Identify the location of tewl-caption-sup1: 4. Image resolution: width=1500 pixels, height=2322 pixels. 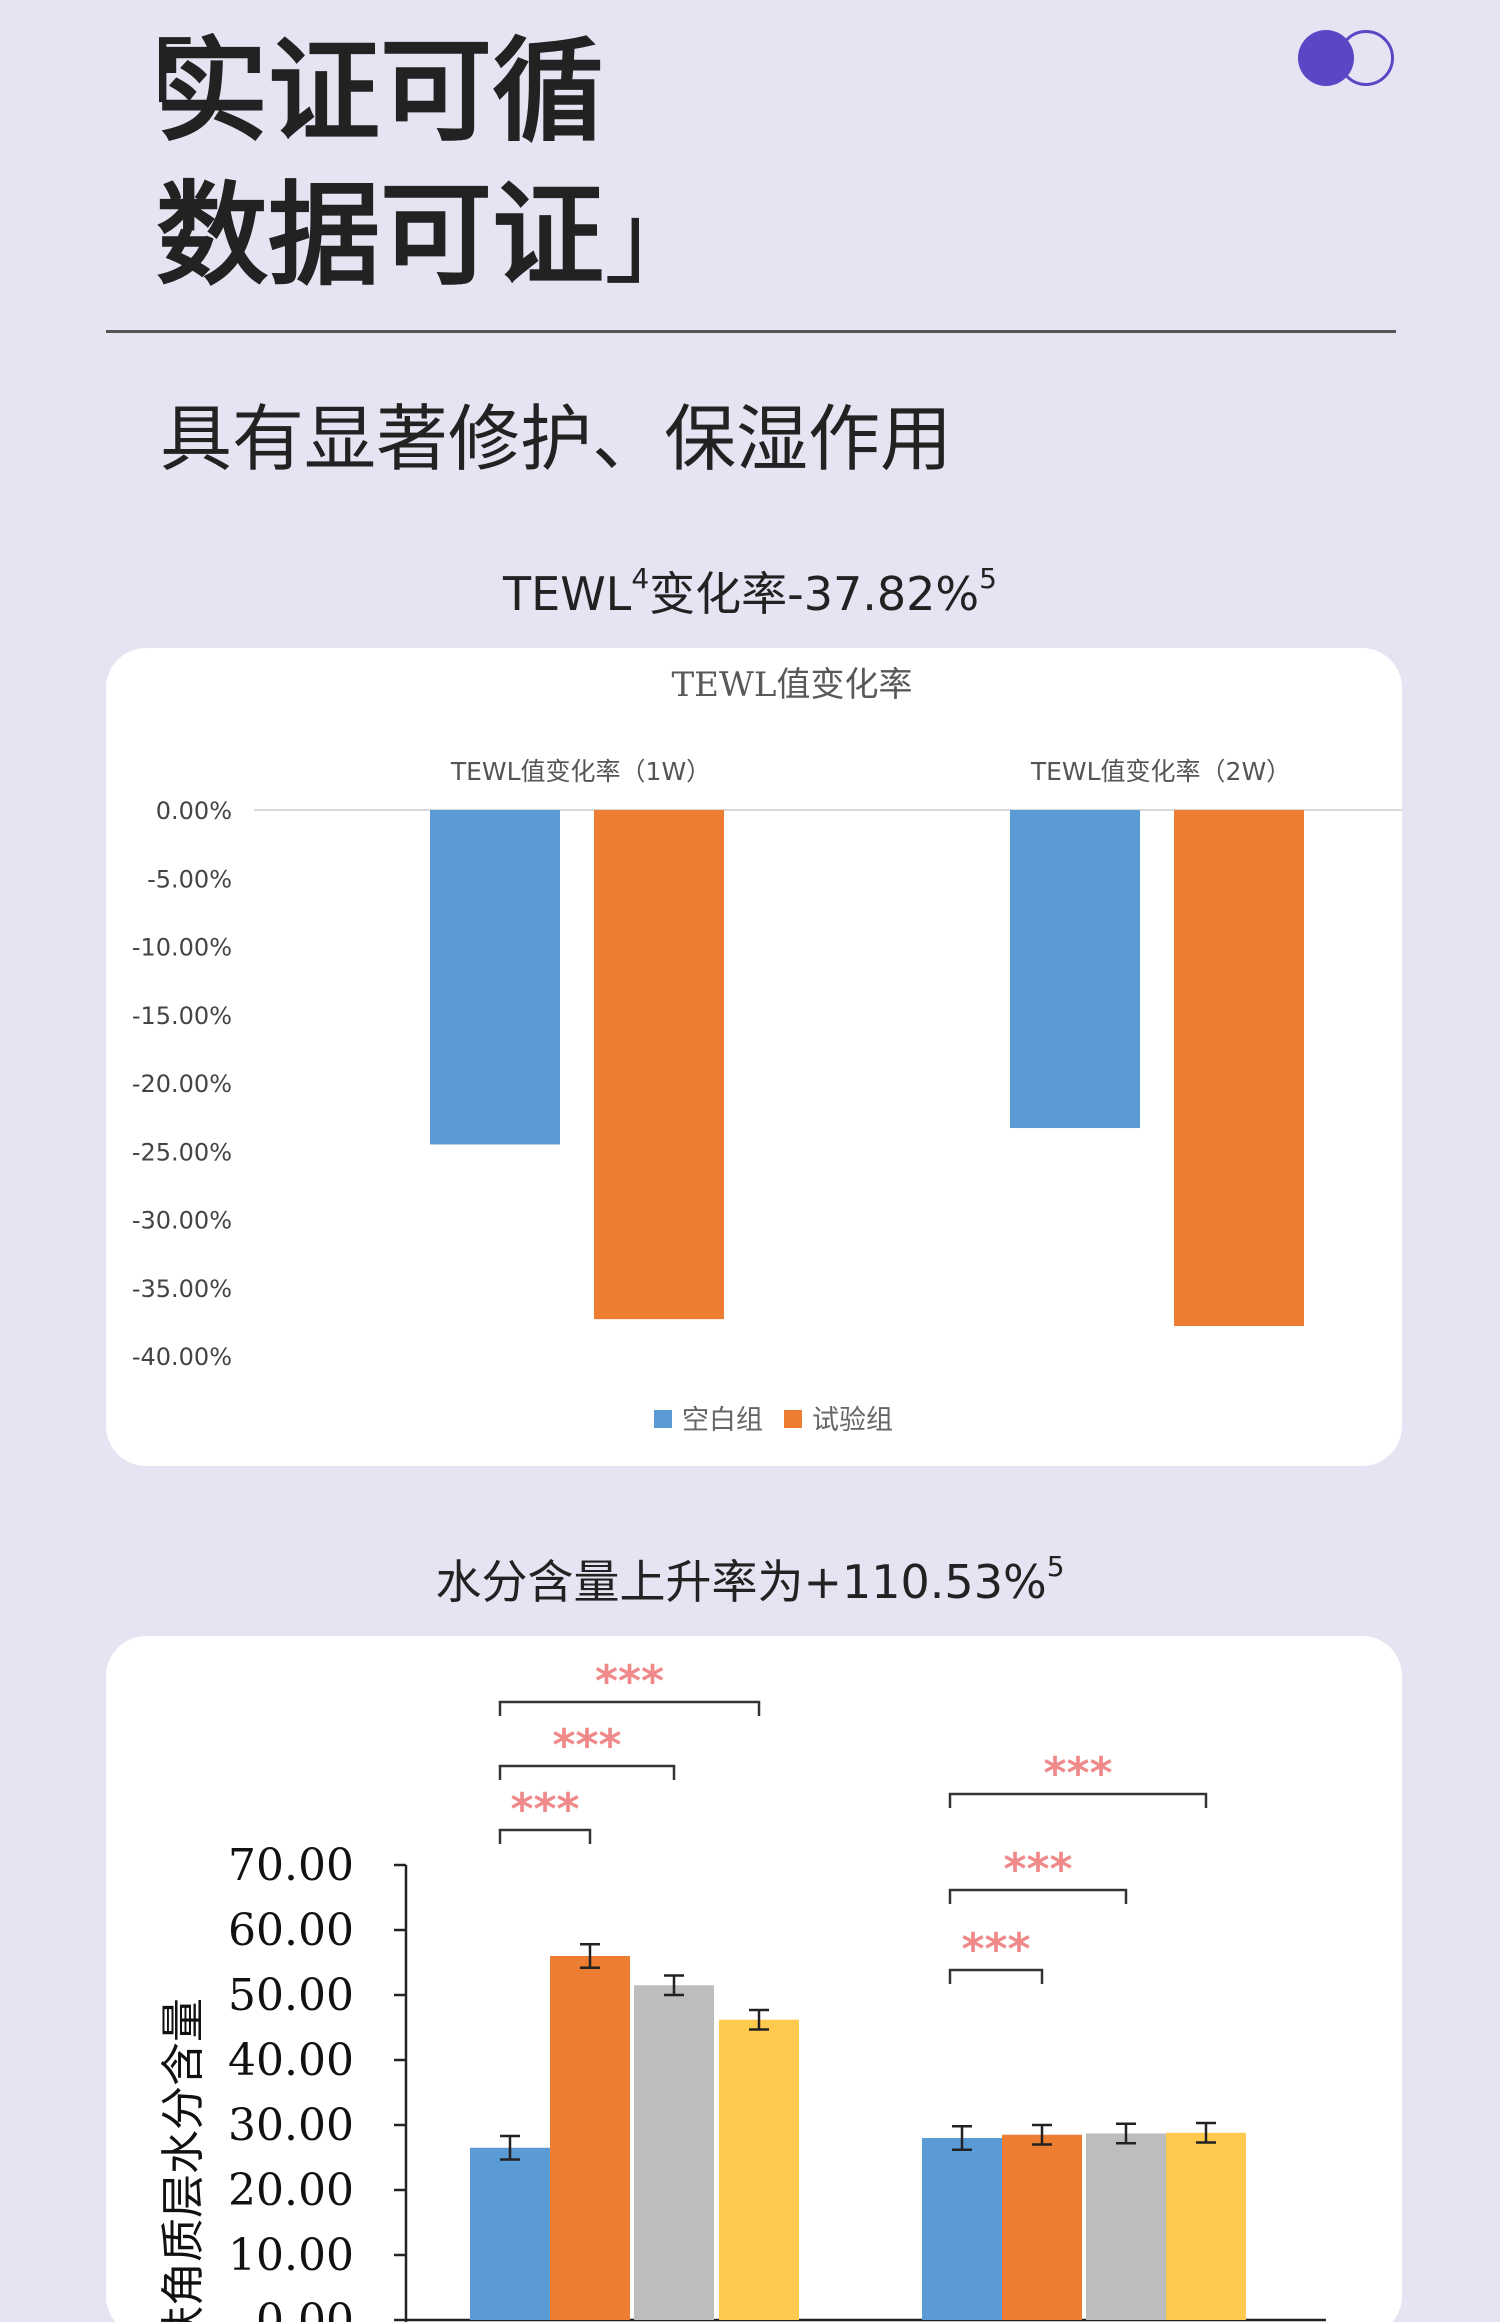
(640, 578).